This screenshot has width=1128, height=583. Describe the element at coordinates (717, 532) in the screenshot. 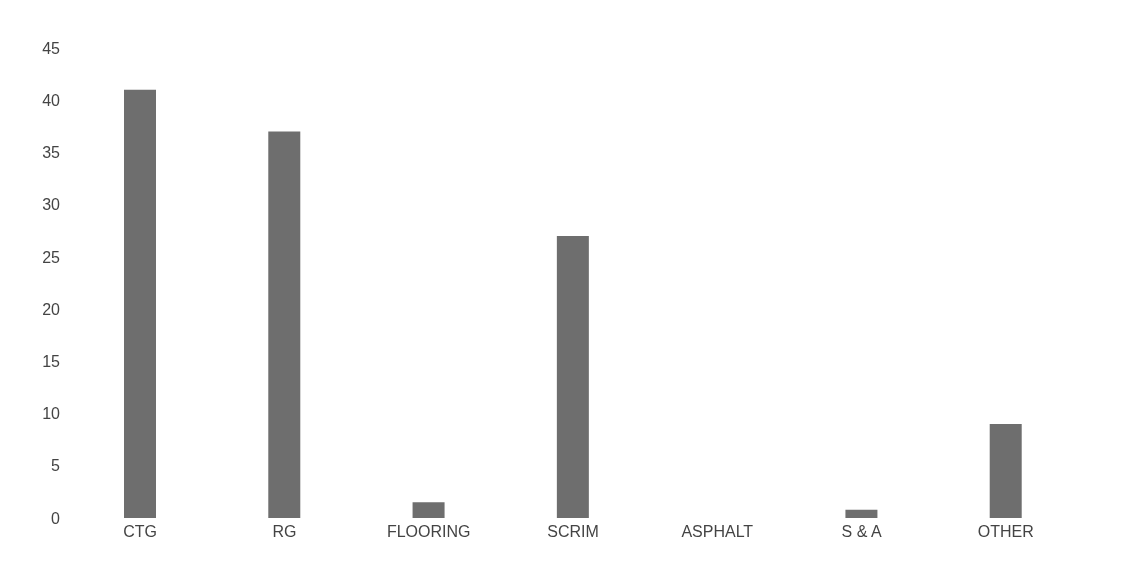

I see `x-tick-label: ASPHALT` at that location.